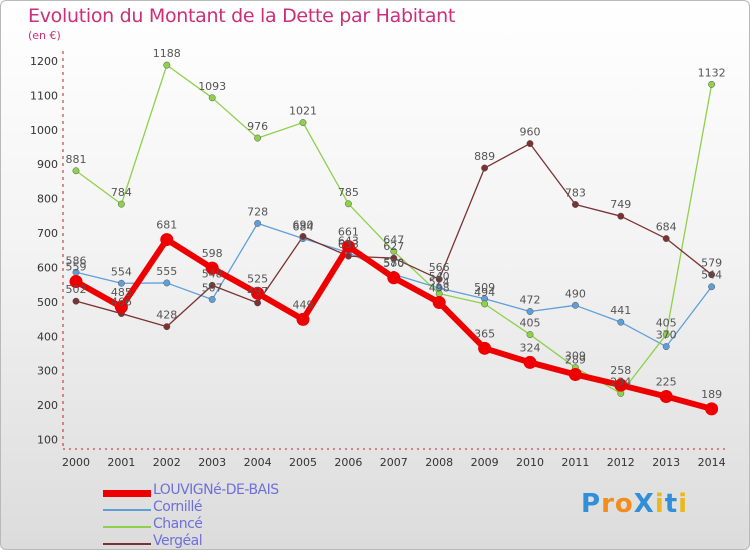  I want to click on data-label: 579, so click(711, 263).